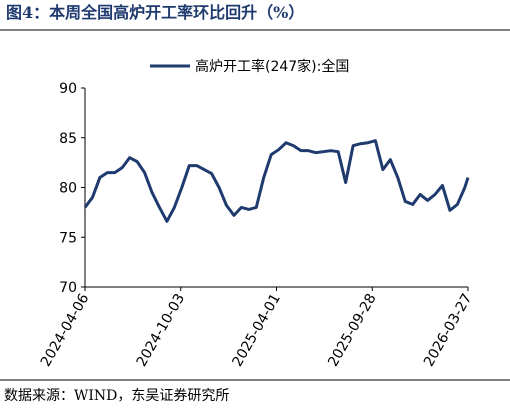 This screenshot has width=510, height=412. What do you see at coordinates (155, 12) in the screenshot?
I see `chart-title: 图4：本周全国高炉开工率环比回升（%）` at bounding box center [155, 12].